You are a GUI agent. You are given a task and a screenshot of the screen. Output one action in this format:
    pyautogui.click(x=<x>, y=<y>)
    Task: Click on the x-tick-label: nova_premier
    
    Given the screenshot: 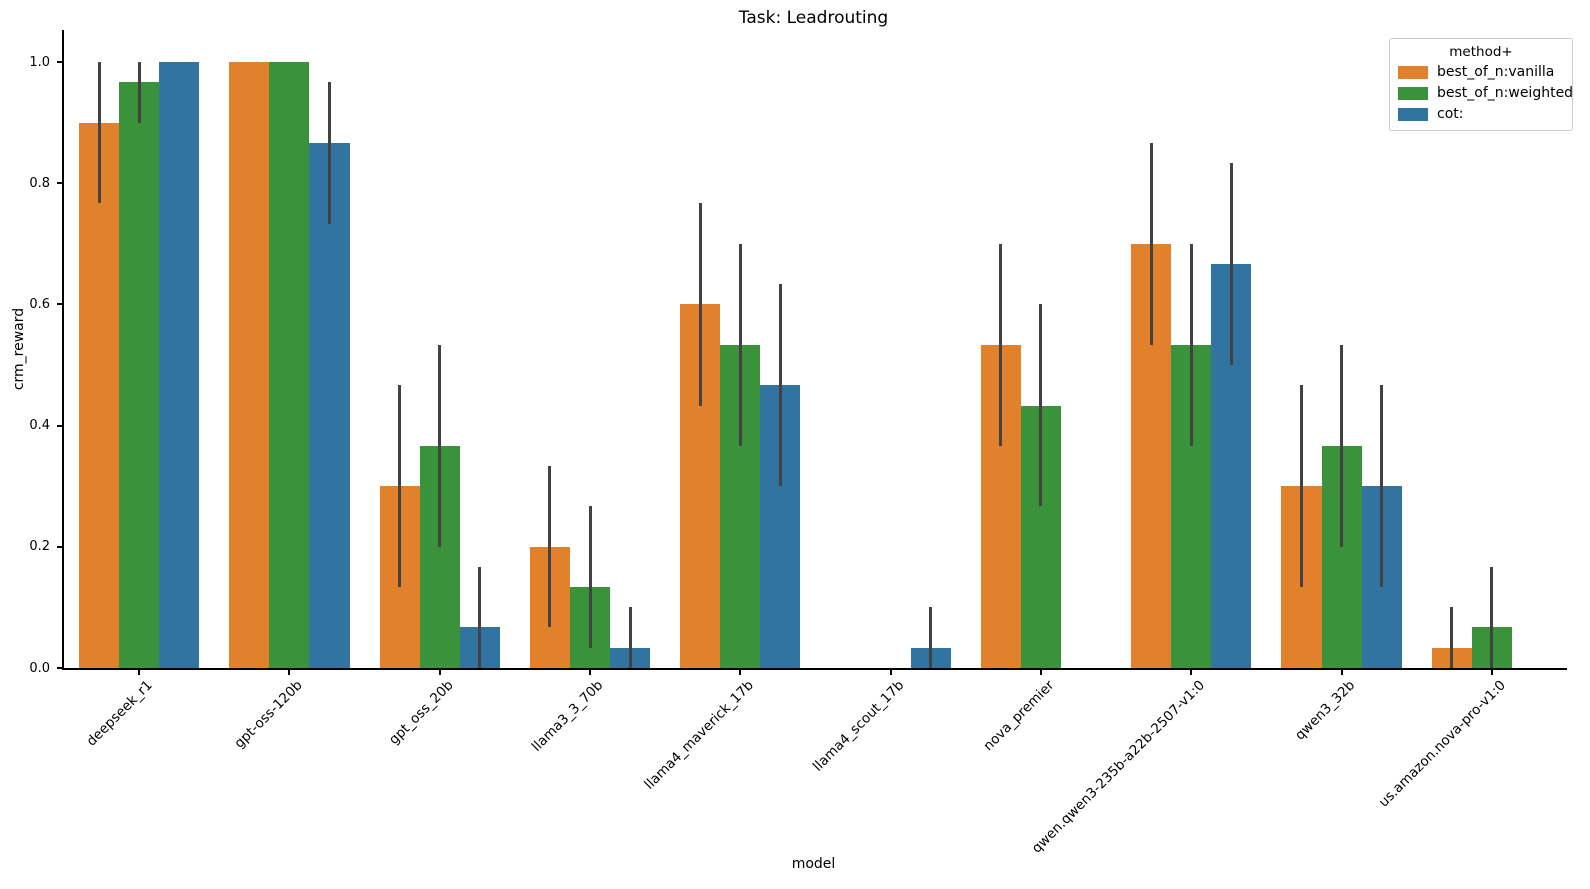 What is the action you would take?
    pyautogui.click(x=1019, y=716)
    